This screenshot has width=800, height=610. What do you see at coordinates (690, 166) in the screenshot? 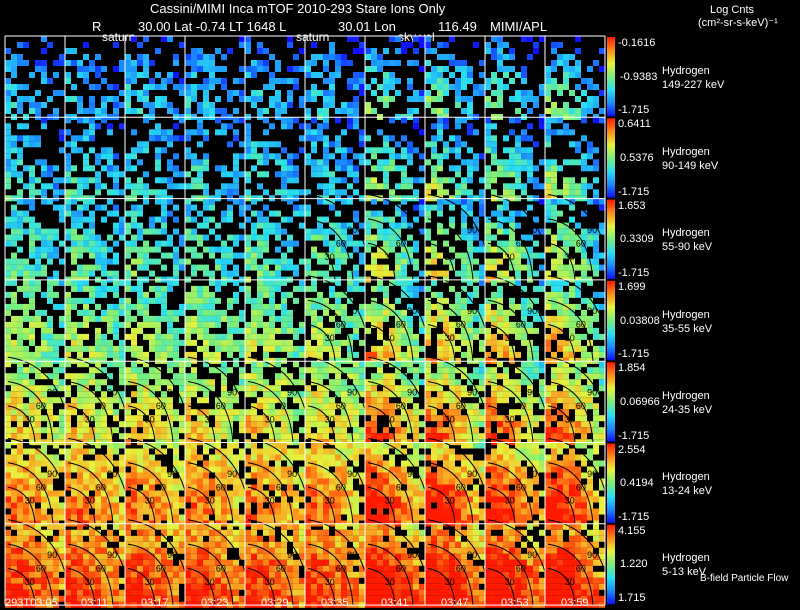
I see `energy-range-label: 90-149 keV` at bounding box center [690, 166].